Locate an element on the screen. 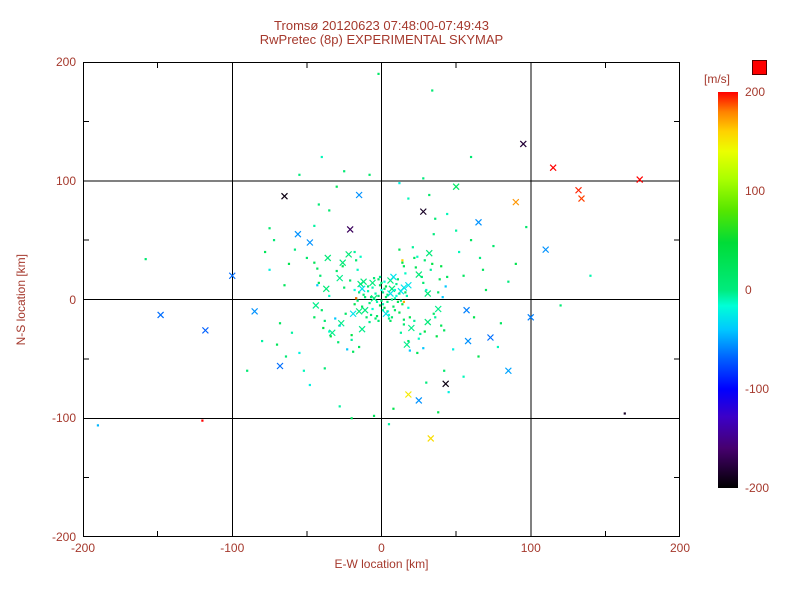 This screenshot has width=800, height=600. colorbar-tick-label: 100 is located at coordinates (755, 191).